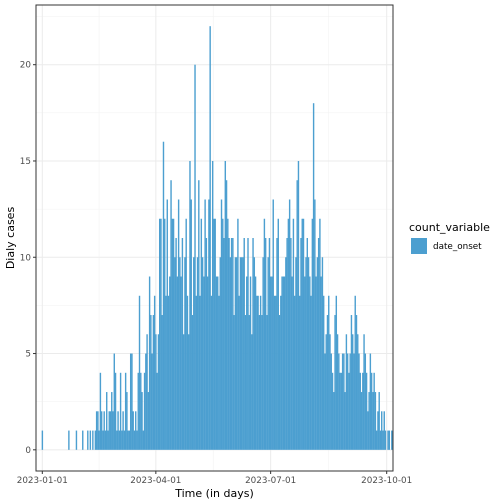  Describe the element at coordinates (28, 355) in the screenshot. I see `y-tick-label: 5` at that location.